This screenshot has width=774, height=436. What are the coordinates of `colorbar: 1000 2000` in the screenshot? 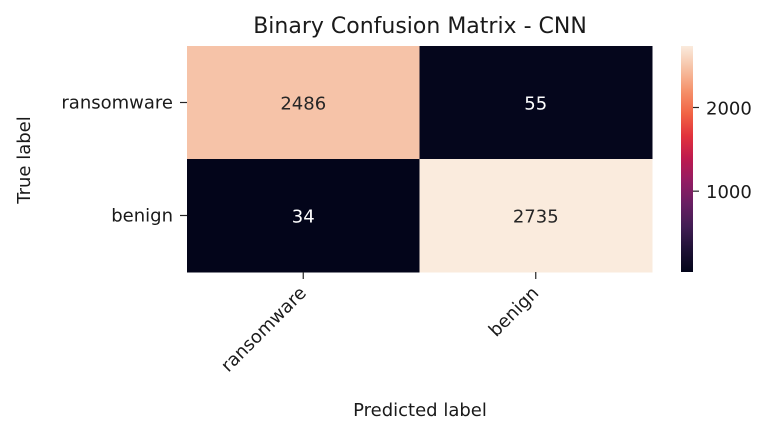 It's located at (716, 159).